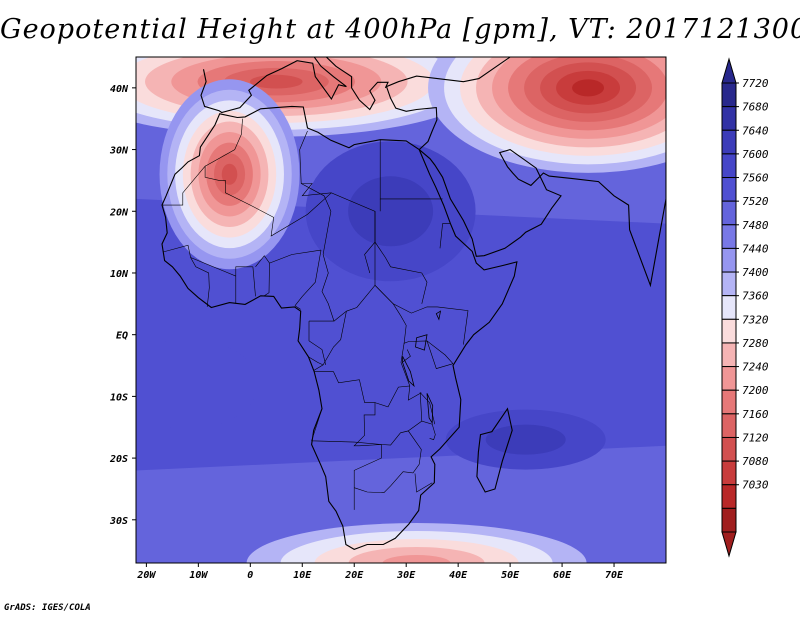 The width and height of the screenshot is (800, 618). I want to click on colorbar-label: 7400, so click(755, 272).